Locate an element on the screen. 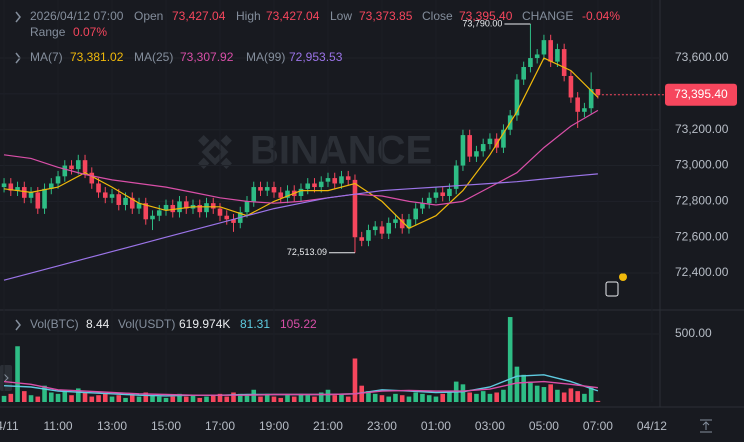 This screenshot has width=744, height=442. fit-icon is located at coordinates (706, 426).